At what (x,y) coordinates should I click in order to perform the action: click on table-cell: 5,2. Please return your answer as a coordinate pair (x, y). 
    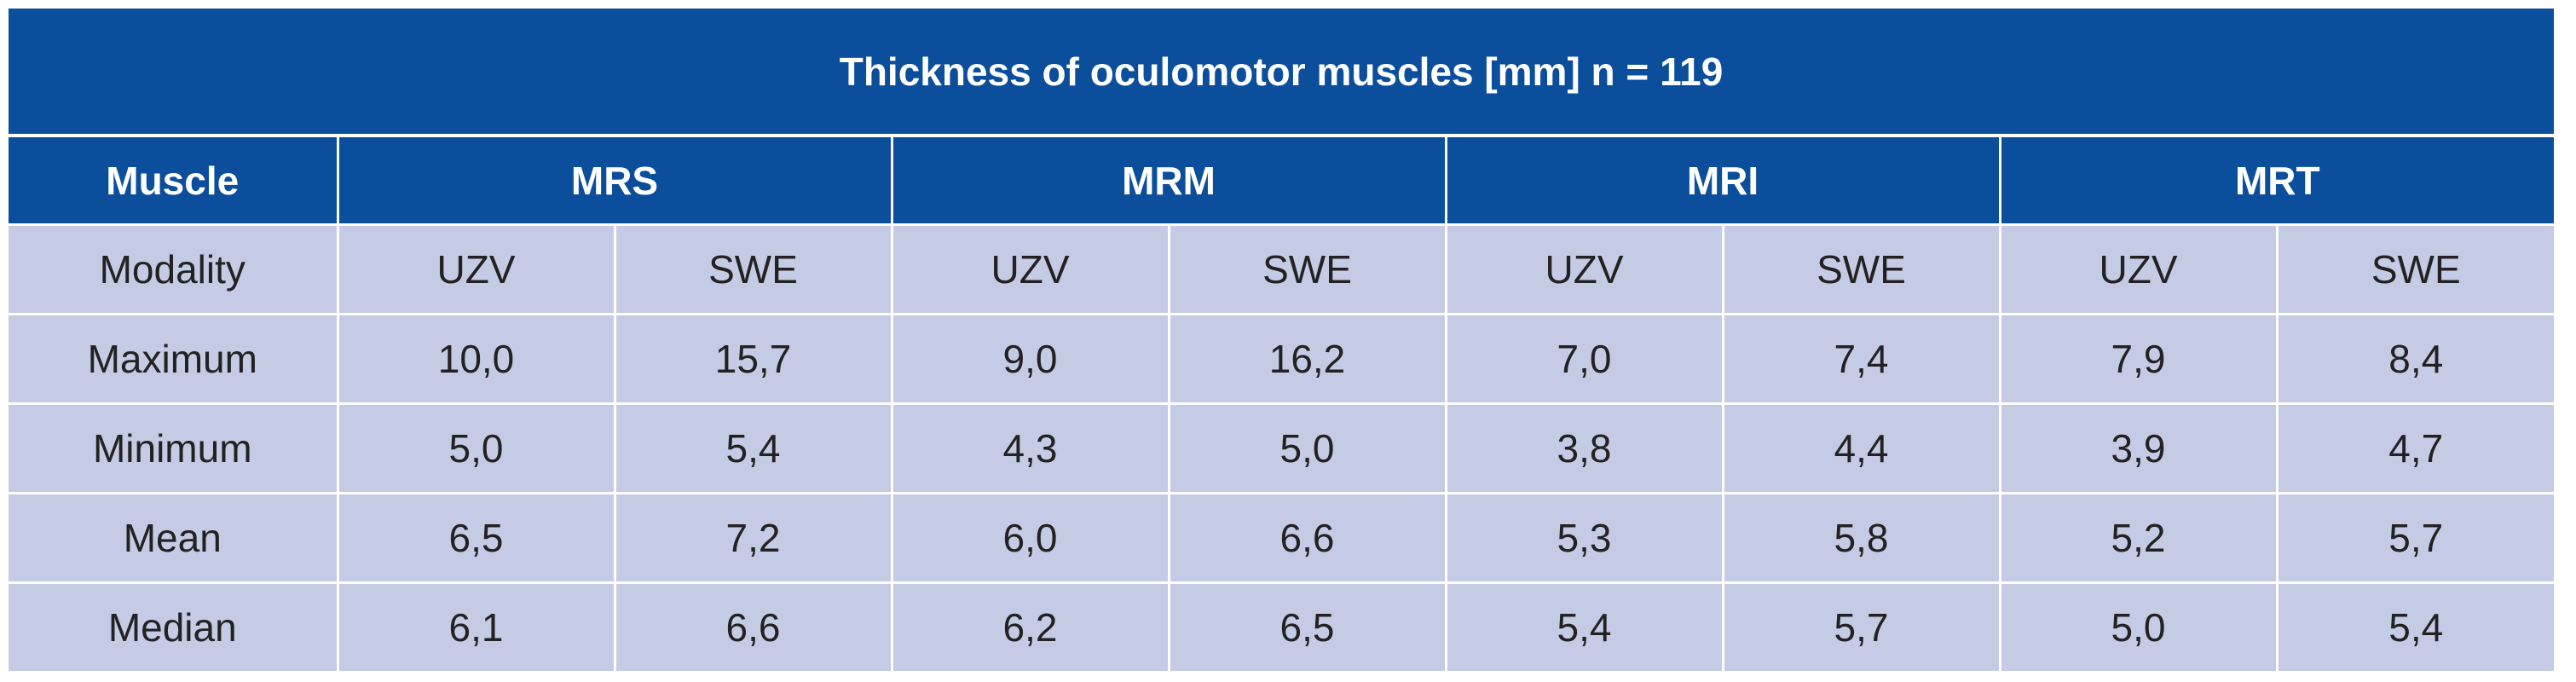
    Looking at the image, I should click on (2137, 537).